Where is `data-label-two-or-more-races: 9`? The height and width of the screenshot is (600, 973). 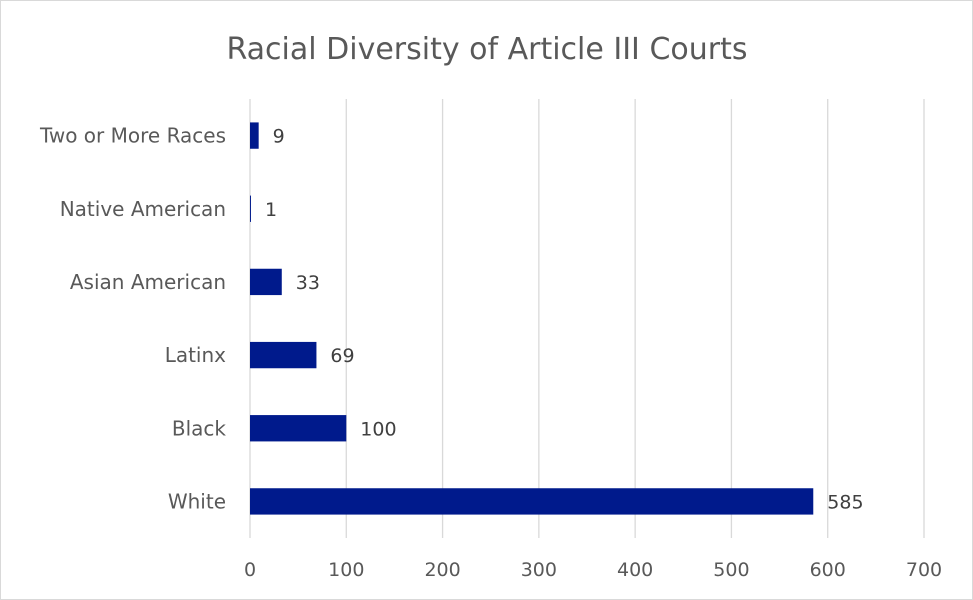
data-label-two-or-more-races: 9 is located at coordinates (279, 137).